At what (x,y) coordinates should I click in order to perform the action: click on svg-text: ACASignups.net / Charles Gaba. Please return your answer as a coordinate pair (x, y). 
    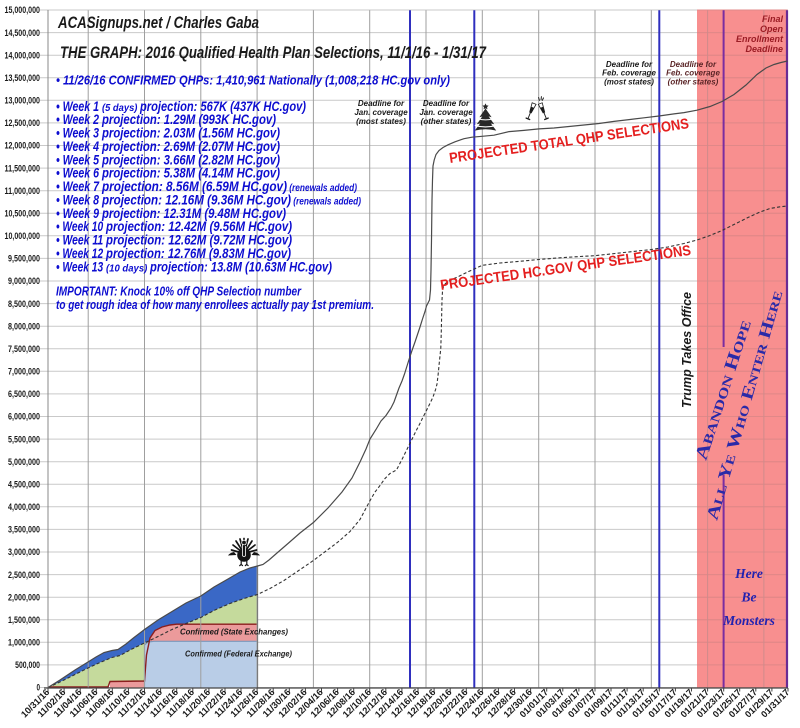
    Looking at the image, I should click on (158, 22).